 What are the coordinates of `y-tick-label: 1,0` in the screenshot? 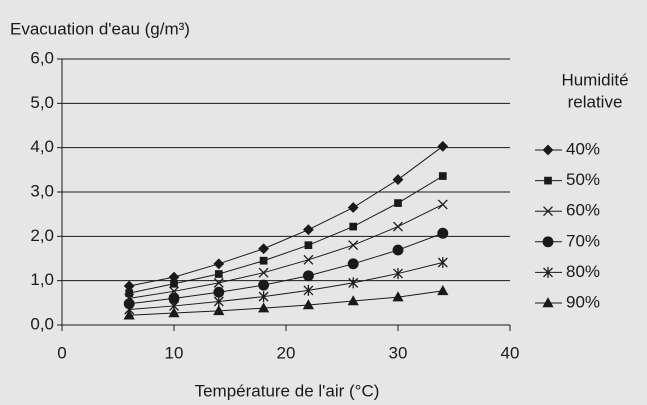 It's located at (42, 279).